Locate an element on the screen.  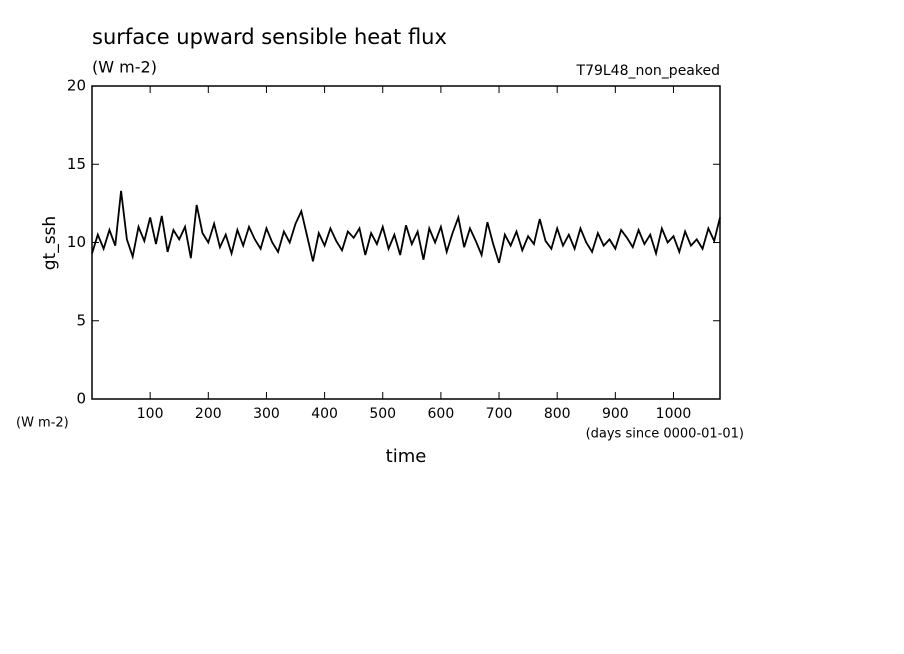
annotation: T79L48_non_peaked is located at coordinates (648, 71).